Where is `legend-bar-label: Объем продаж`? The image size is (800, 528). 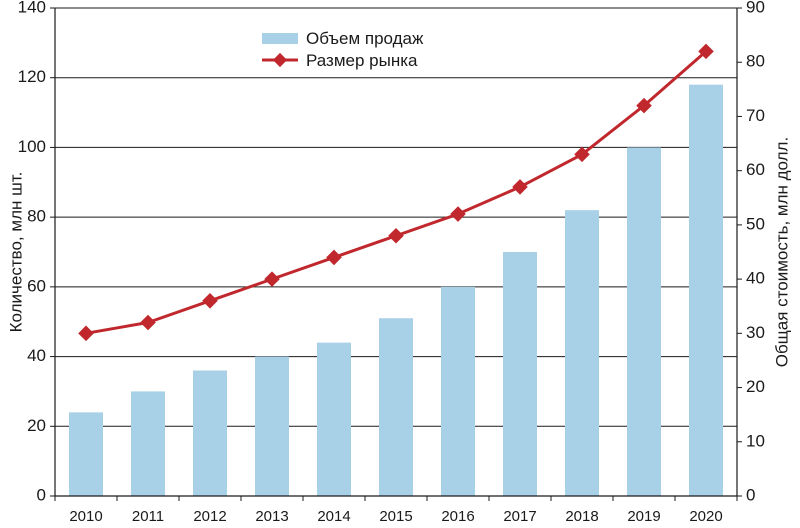
legend-bar-label: Объем продаж is located at coordinates (365, 38).